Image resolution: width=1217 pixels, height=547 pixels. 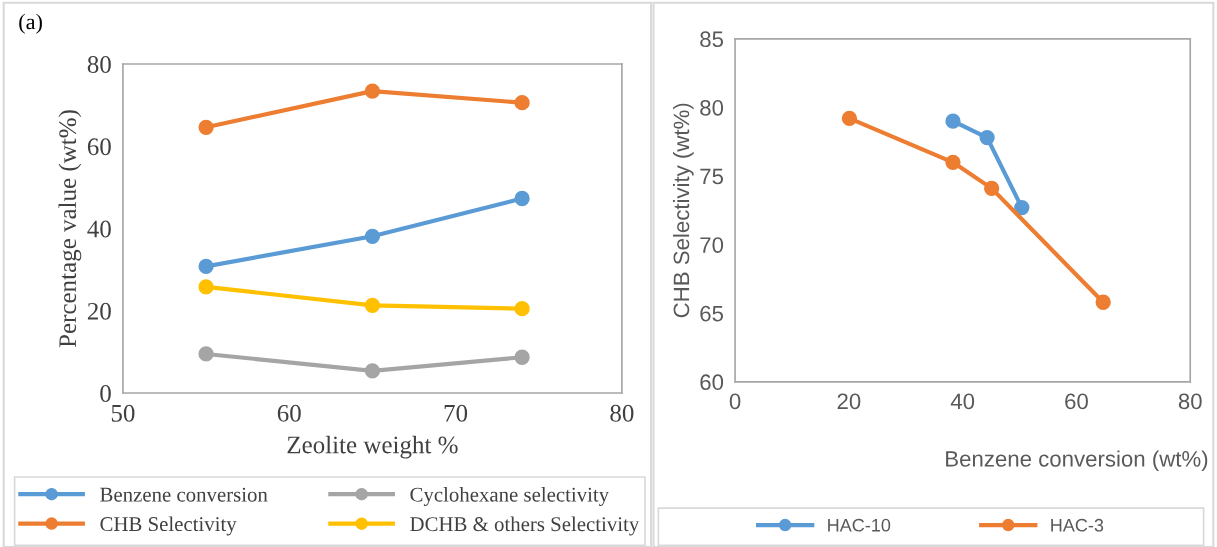 What do you see at coordinates (372, 447) in the screenshot?
I see `x-axis-title: Zeolite weight %` at bounding box center [372, 447].